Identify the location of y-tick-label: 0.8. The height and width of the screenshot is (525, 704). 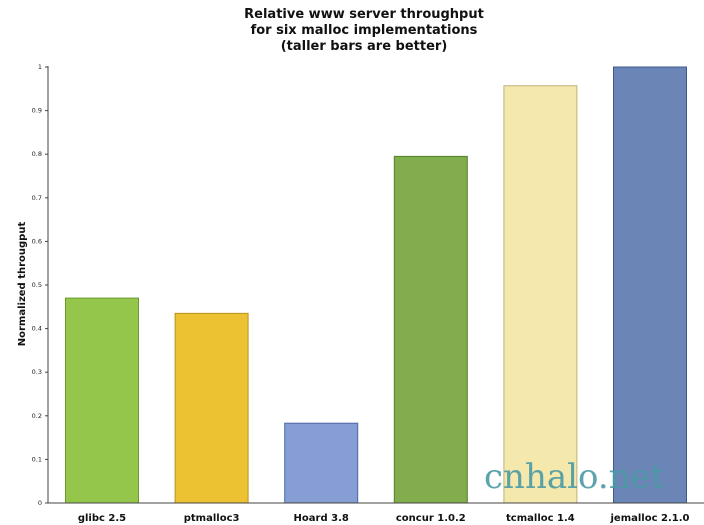
(37, 154).